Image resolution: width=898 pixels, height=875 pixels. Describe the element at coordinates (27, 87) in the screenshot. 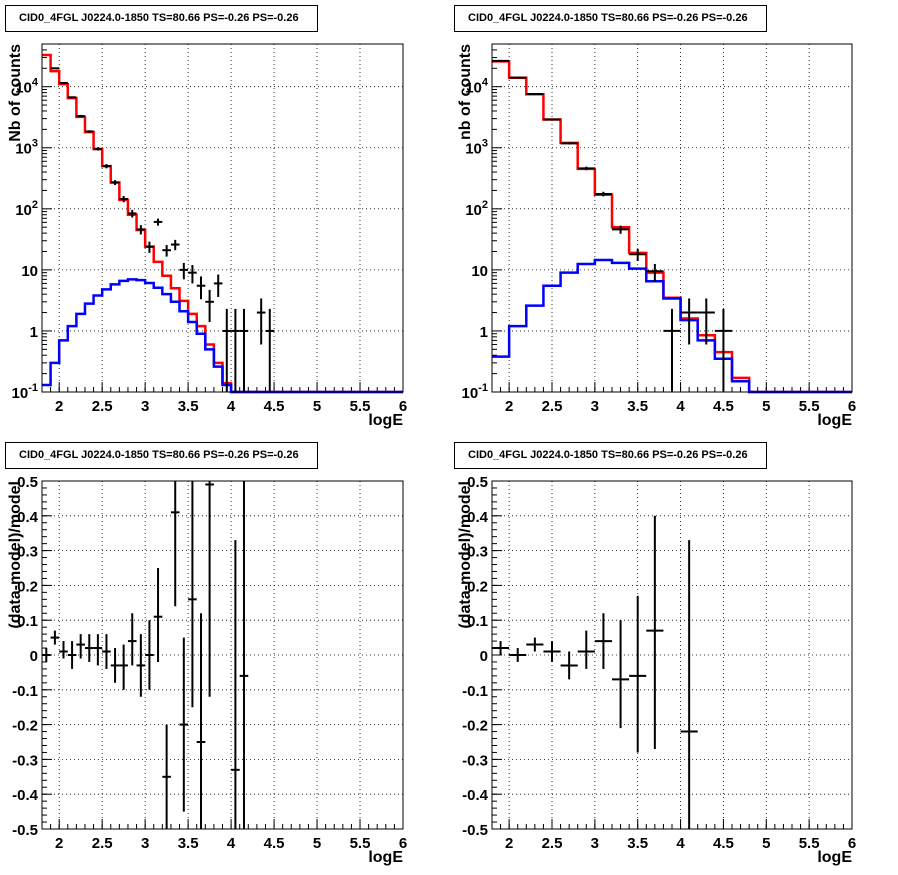

I see `y-tick-label: 10⁴` at that location.